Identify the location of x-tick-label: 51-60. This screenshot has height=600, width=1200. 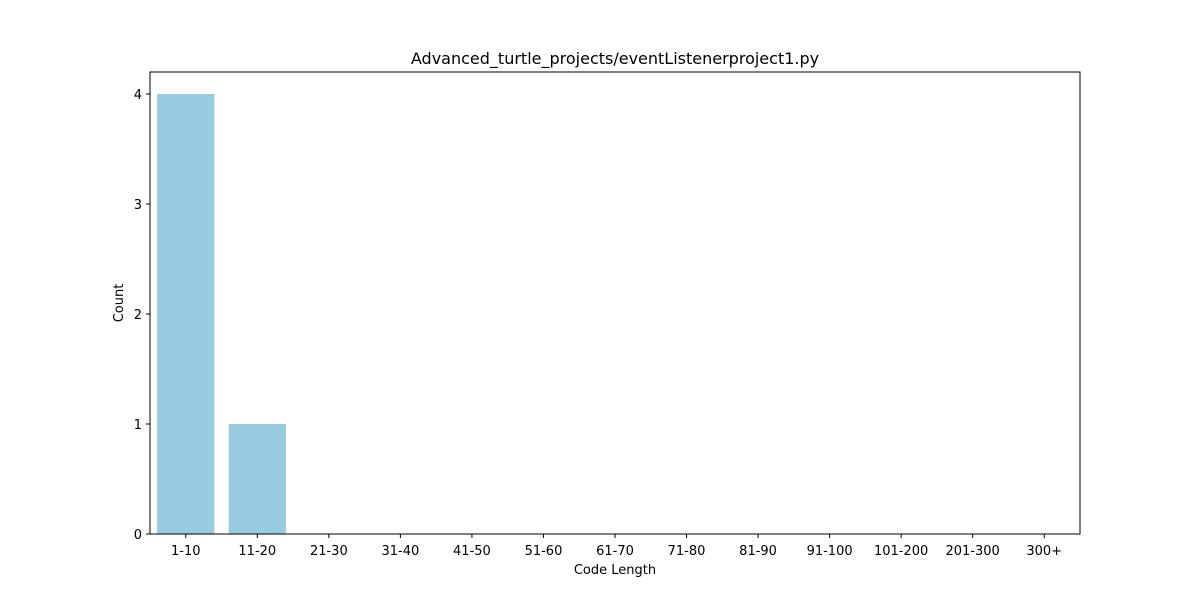
(544, 551).